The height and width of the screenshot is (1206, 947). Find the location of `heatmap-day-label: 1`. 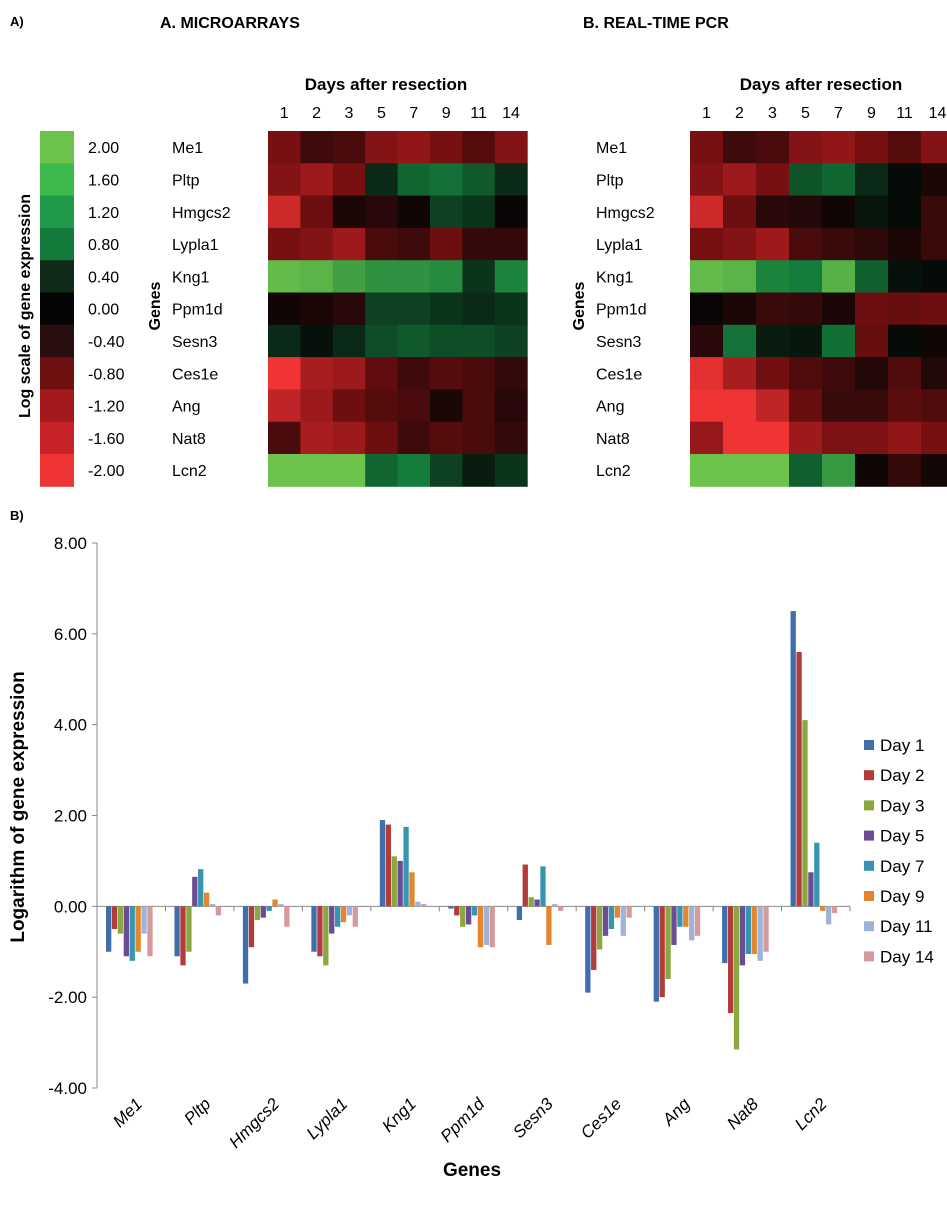

heatmap-day-label: 1 is located at coordinates (706, 113).